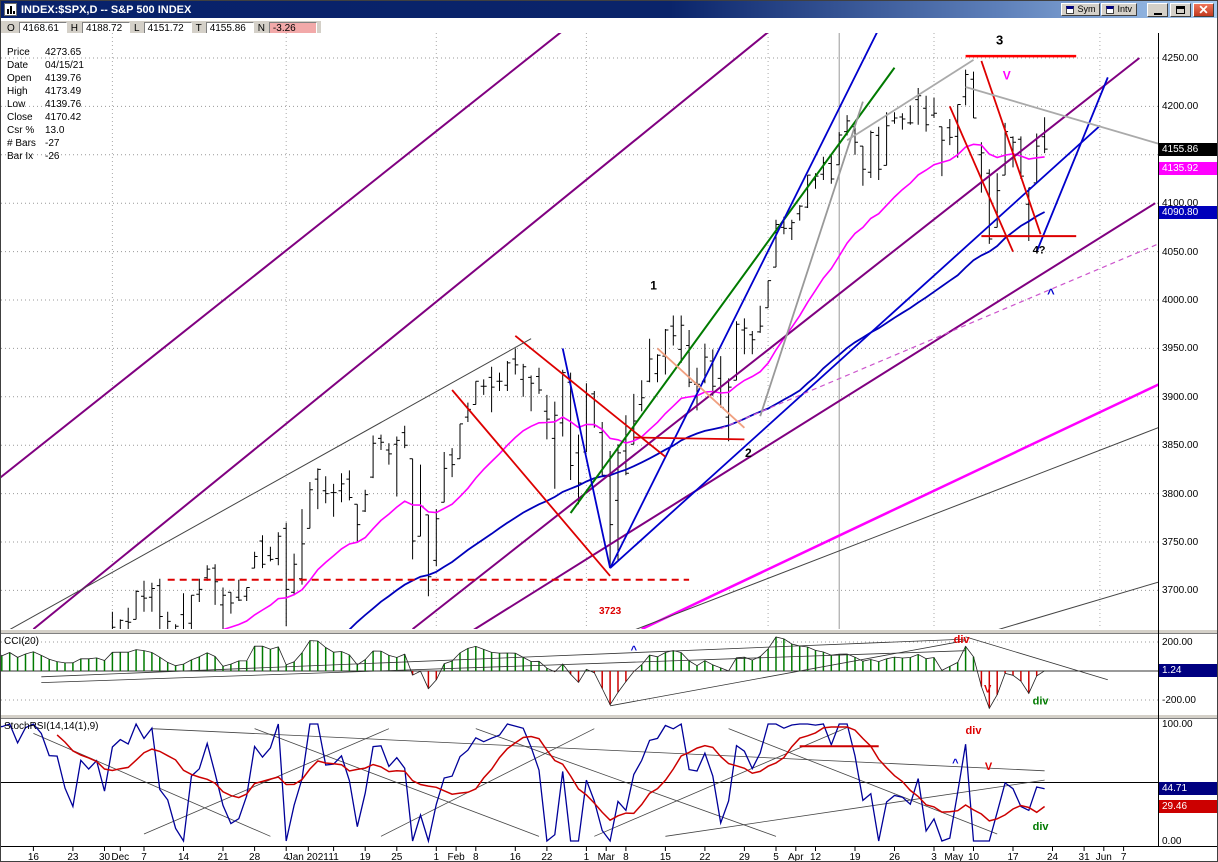 The width and height of the screenshot is (1218, 862). I want to click on cci-annotation: V, so click(988, 689).